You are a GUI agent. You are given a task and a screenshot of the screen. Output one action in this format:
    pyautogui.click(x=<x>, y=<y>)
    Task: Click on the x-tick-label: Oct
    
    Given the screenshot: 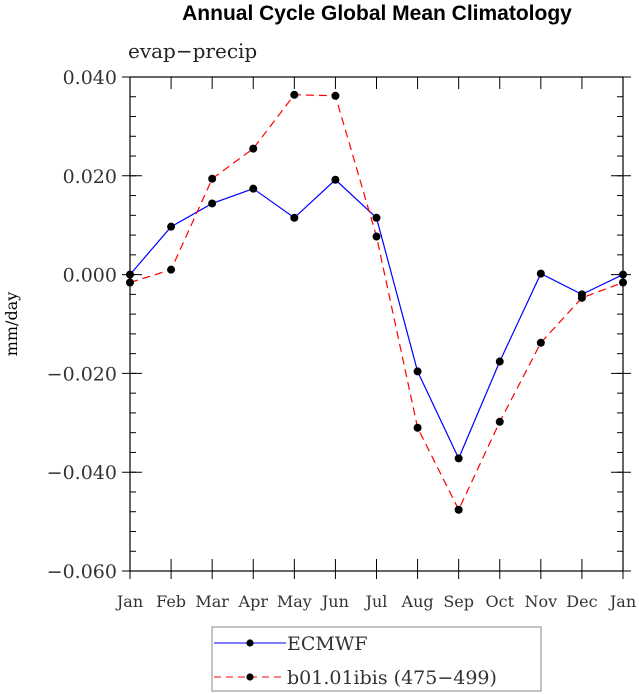 What is the action you would take?
    pyautogui.click(x=499, y=601)
    